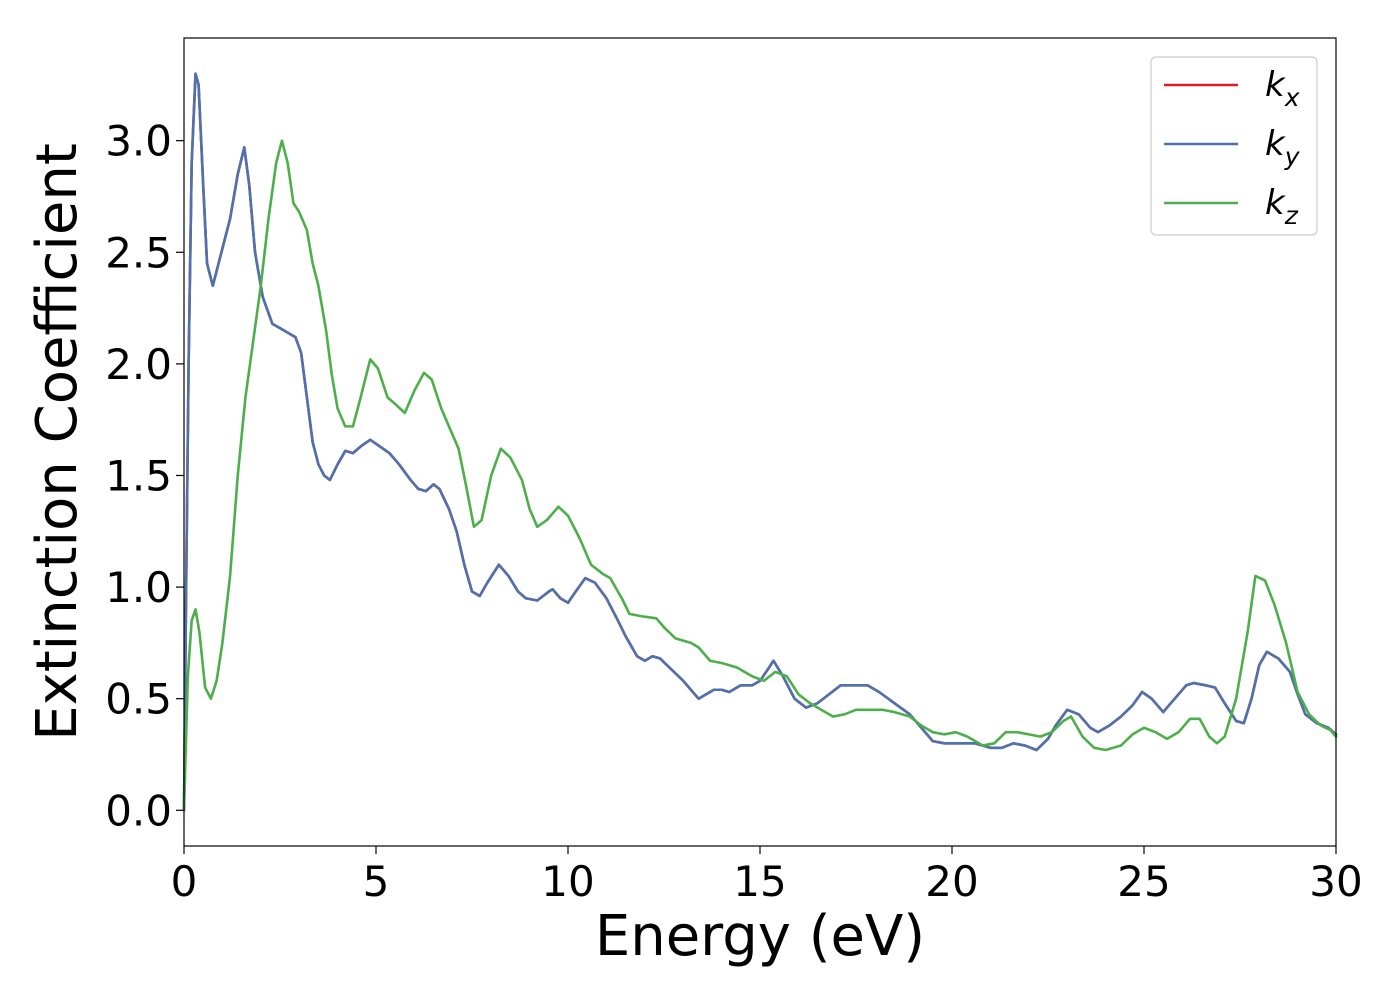 The width and height of the screenshot is (1400, 1000). I want to click on legend-box, so click(1234, 146).